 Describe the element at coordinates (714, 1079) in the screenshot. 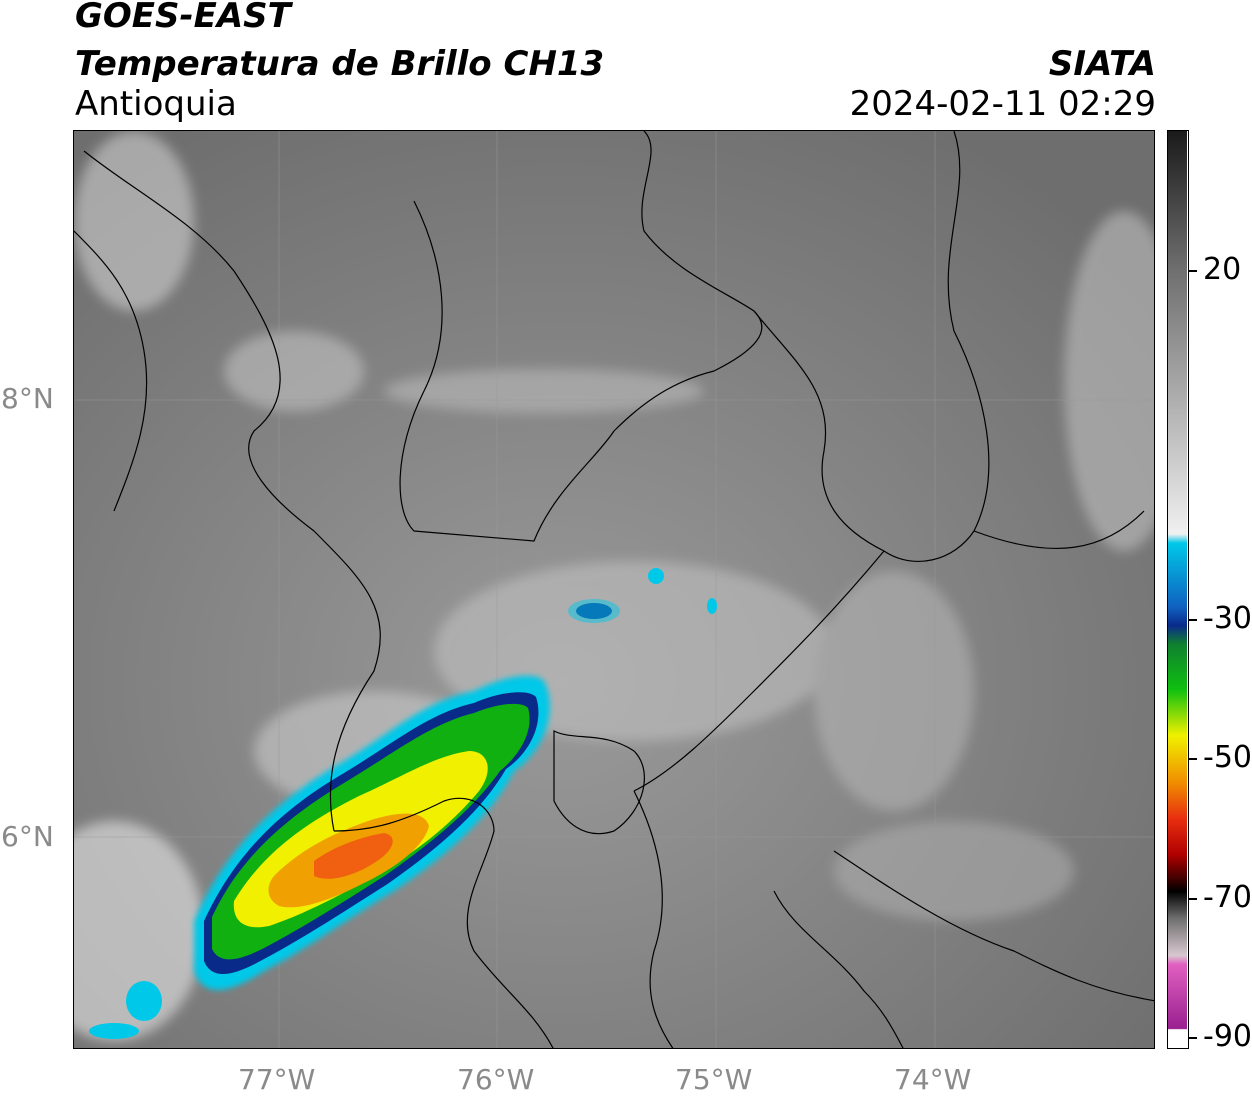

I see `lon-label-75w: 75°W` at that location.